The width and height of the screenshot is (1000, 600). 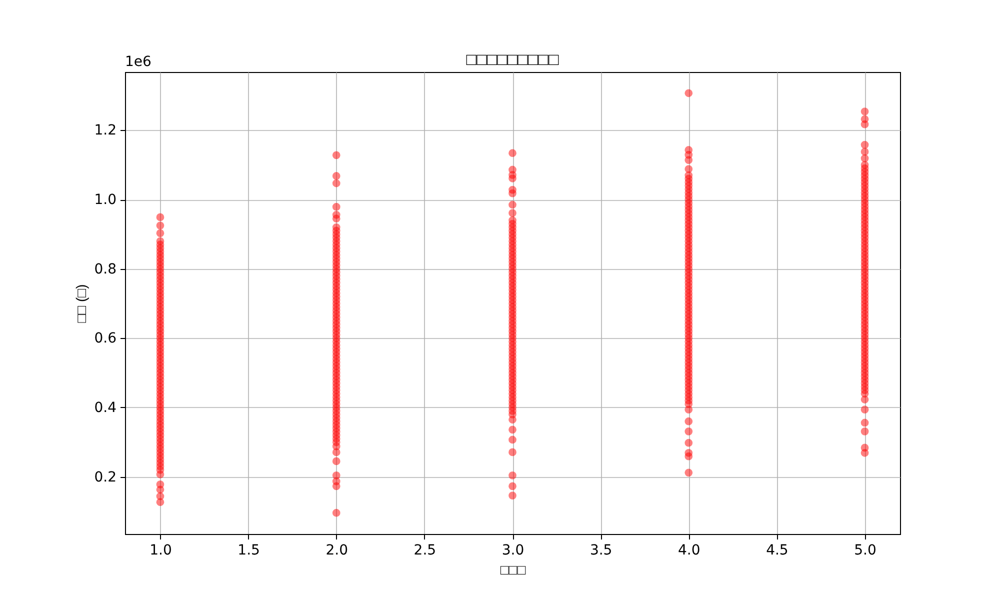 I want to click on x-tick-label: 5.0, so click(x=865, y=550).